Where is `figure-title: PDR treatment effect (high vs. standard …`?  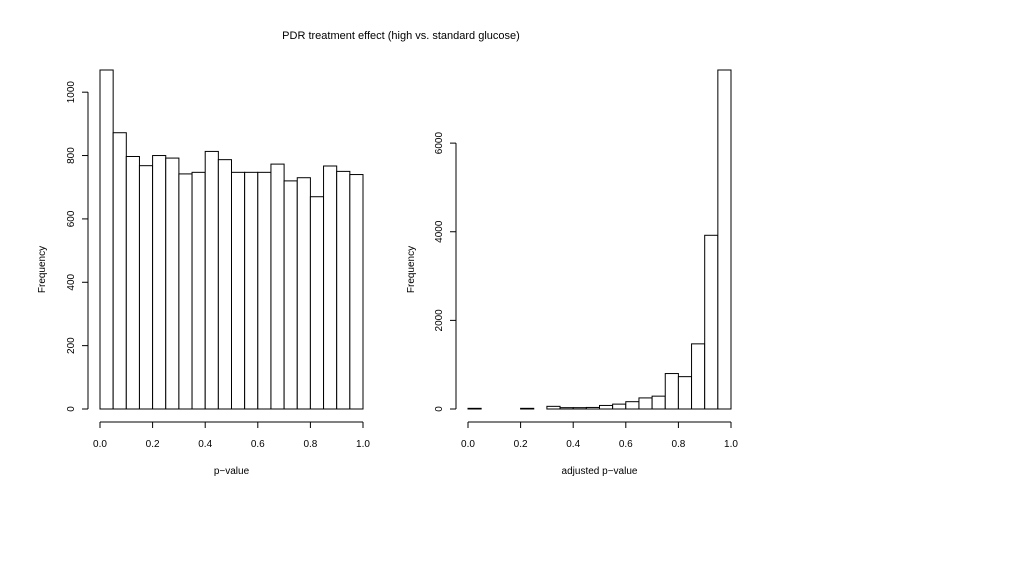
figure-title: PDR treatment effect (high vs. standard … is located at coordinates (401, 36).